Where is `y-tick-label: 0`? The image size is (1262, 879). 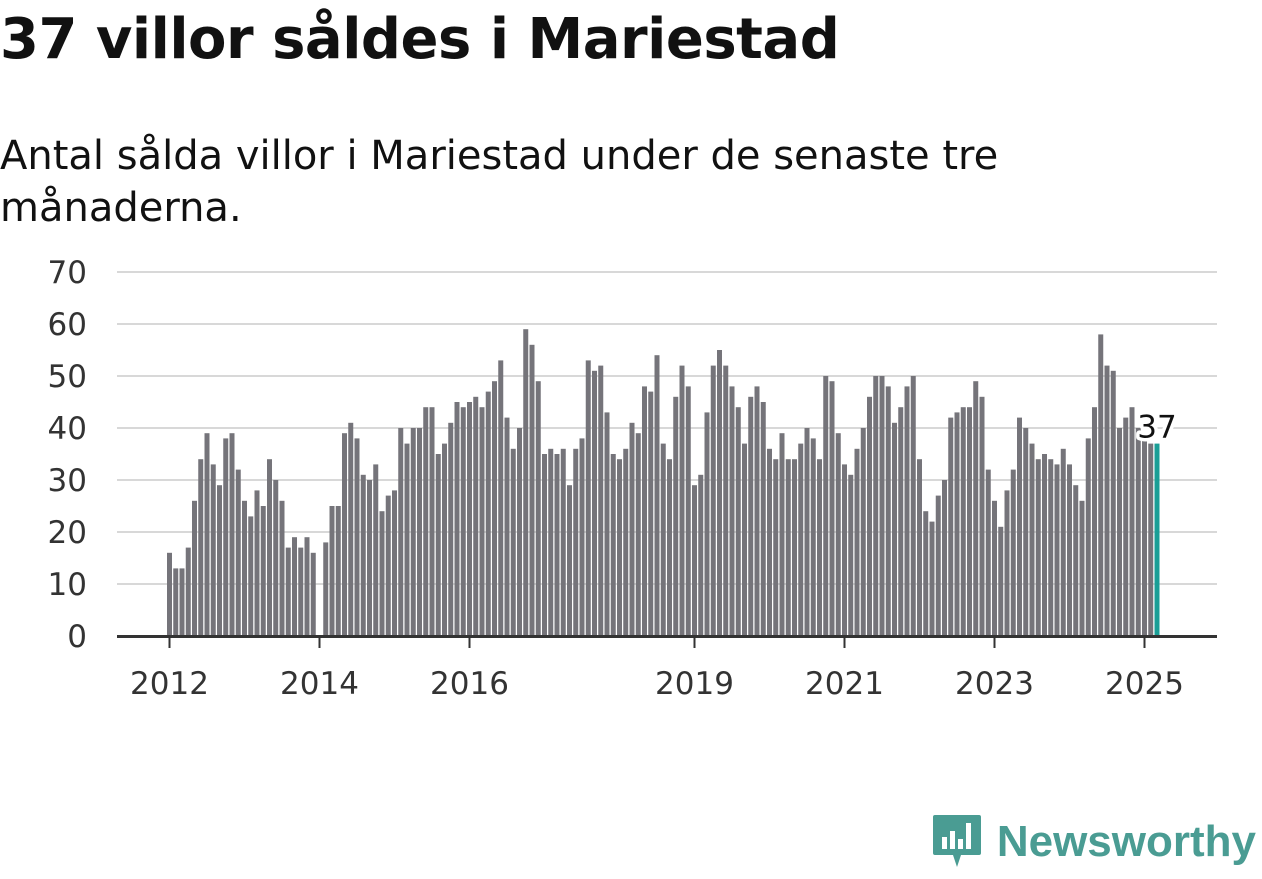 y-tick-label: 0 is located at coordinates (77, 637).